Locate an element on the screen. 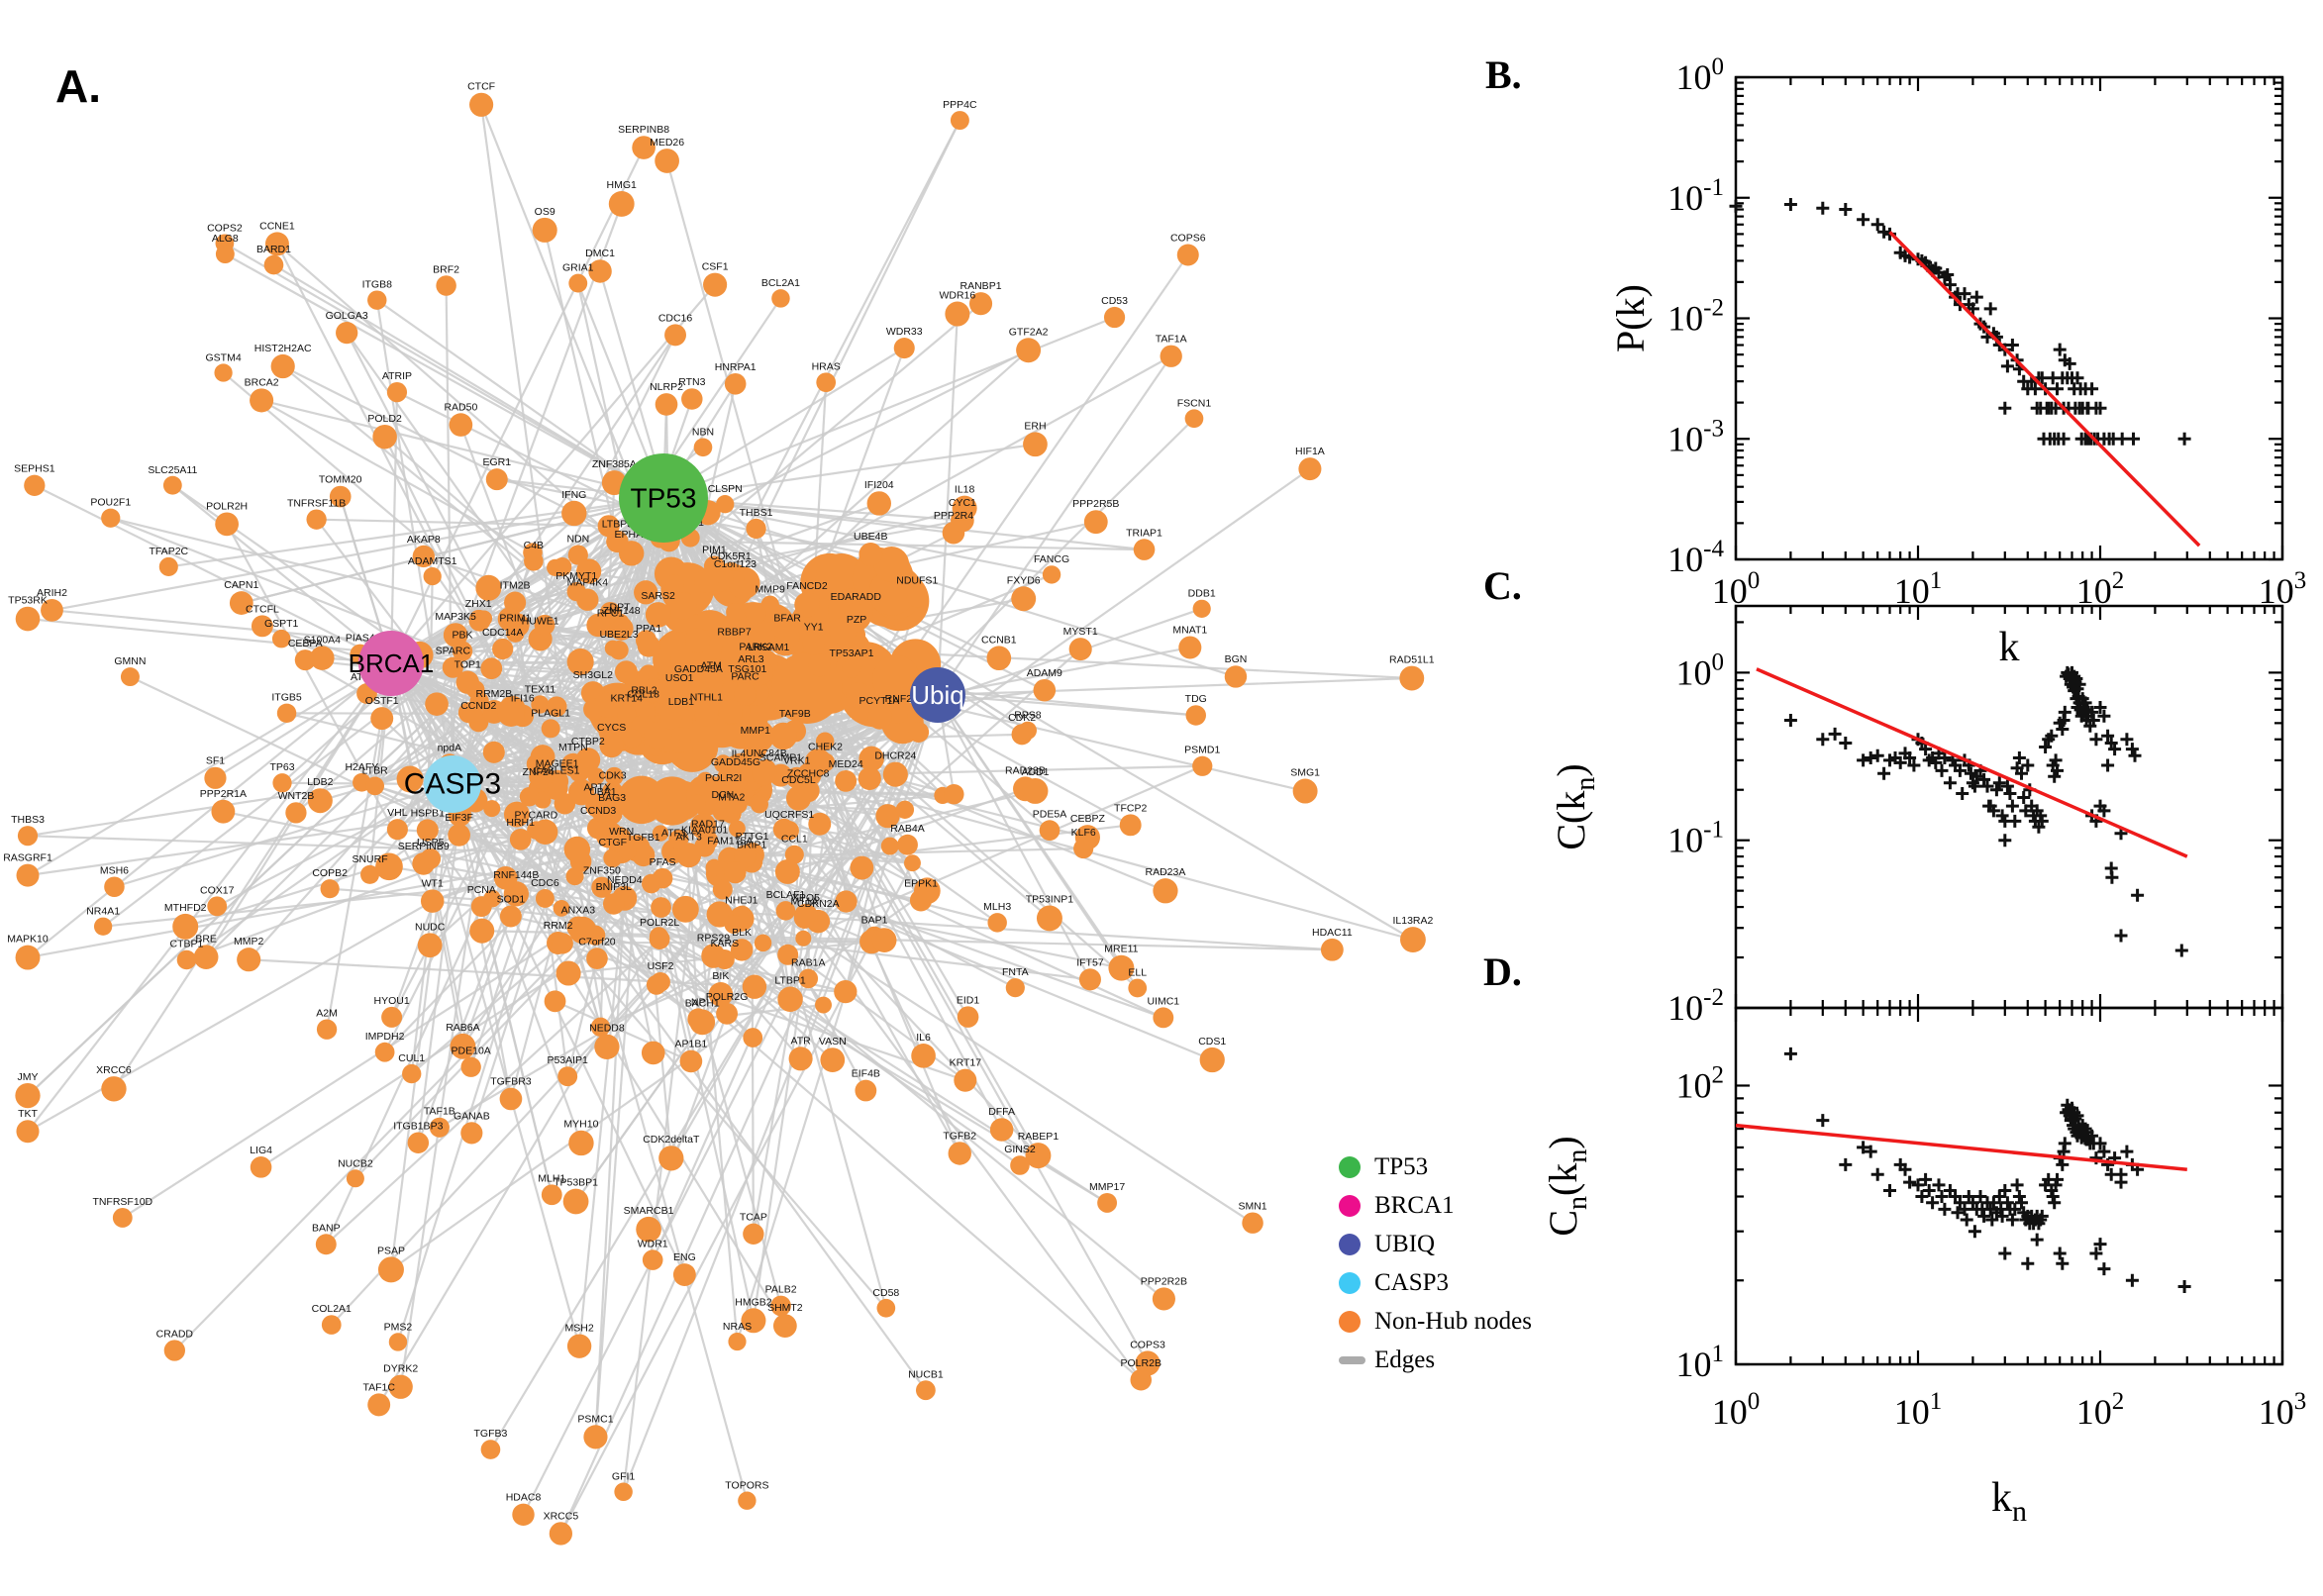  gene-label: SLC25A11 is located at coordinates (173, 470).